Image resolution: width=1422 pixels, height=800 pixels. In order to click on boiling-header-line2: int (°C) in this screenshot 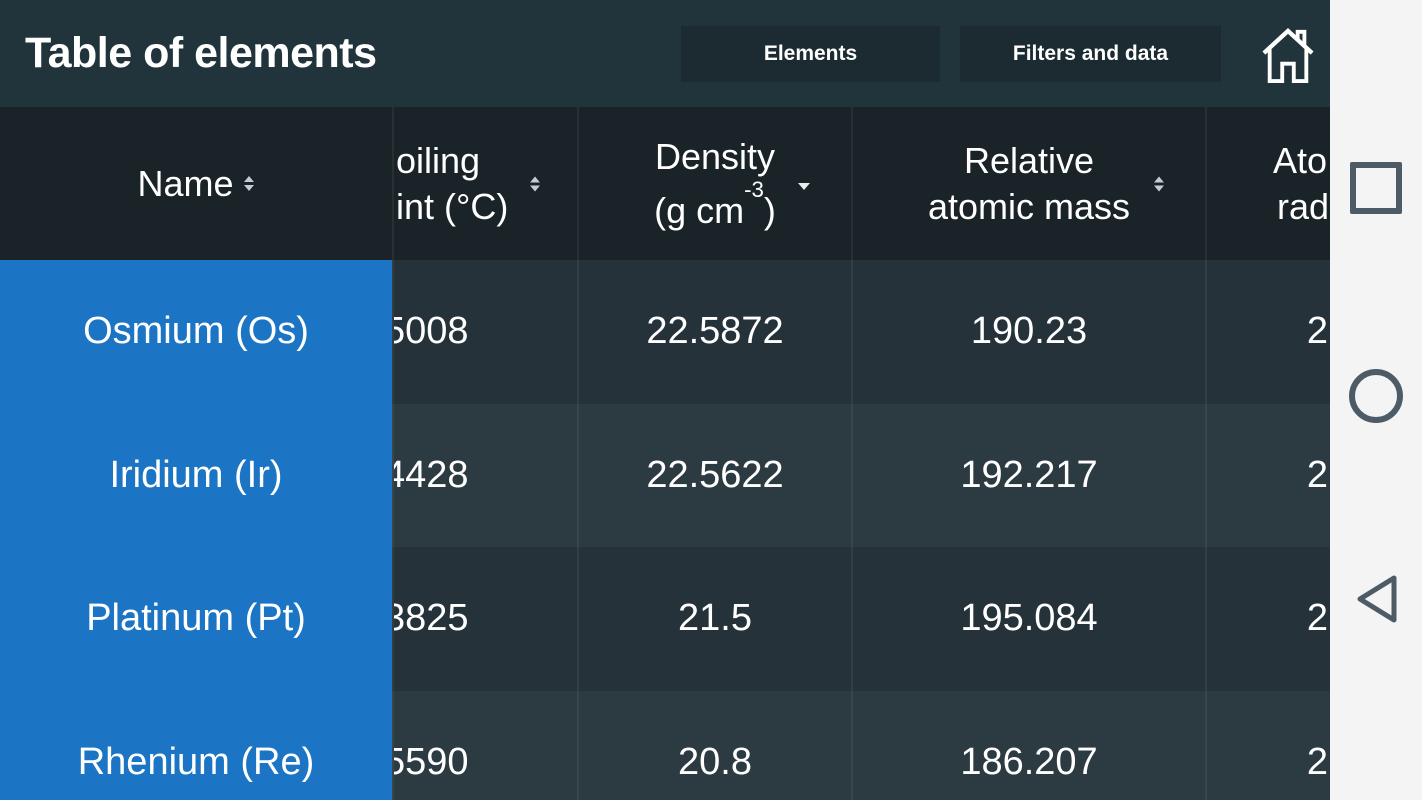, I will do `click(452, 206)`.